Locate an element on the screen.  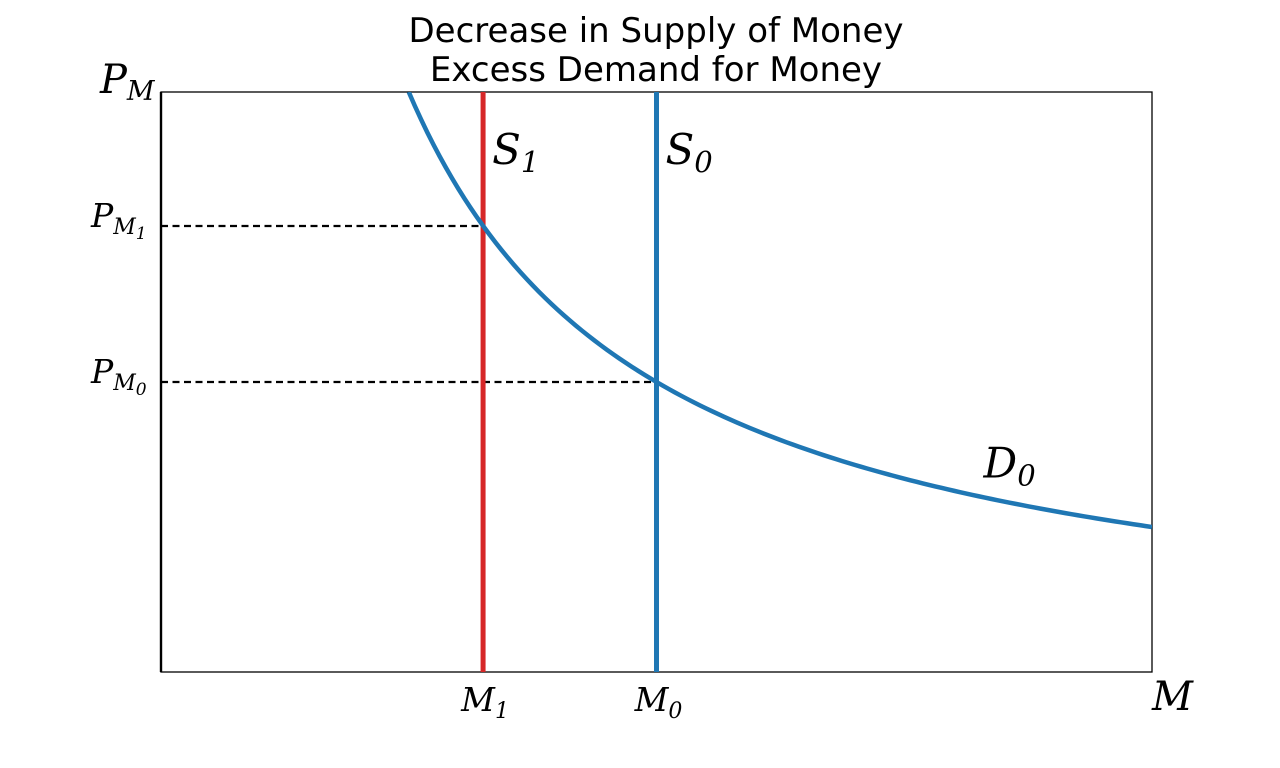
x-tick-label-0-base: M is located at coordinates (652, 699).